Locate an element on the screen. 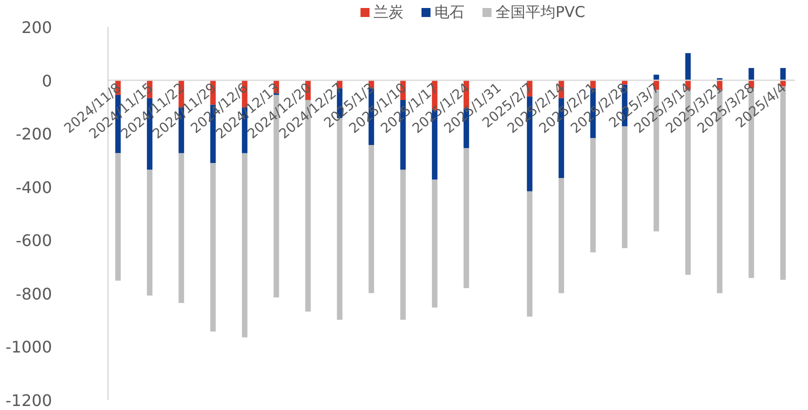 The width and height of the screenshot is (808, 410). y-tick-label: -200 is located at coordinates (34, 134).